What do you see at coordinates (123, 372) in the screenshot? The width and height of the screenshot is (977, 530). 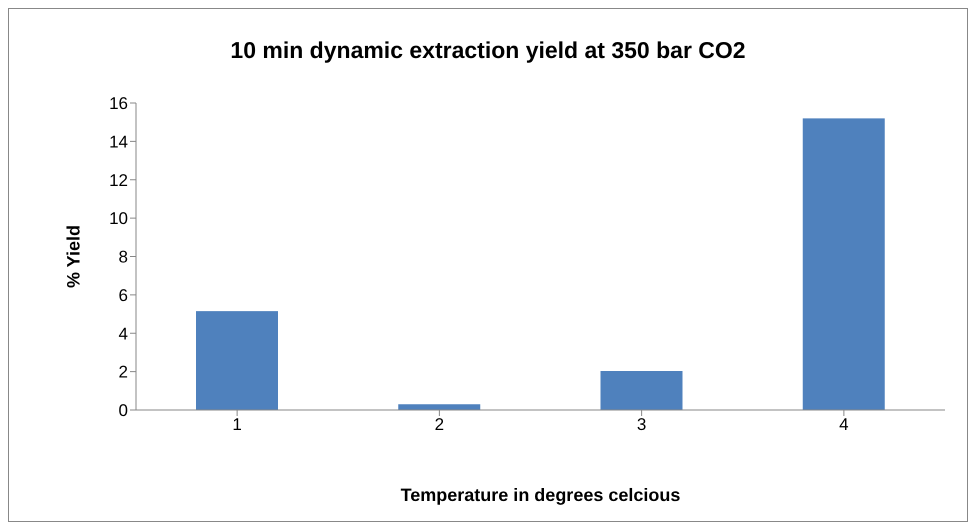 I see `y-tick-label: 2` at bounding box center [123, 372].